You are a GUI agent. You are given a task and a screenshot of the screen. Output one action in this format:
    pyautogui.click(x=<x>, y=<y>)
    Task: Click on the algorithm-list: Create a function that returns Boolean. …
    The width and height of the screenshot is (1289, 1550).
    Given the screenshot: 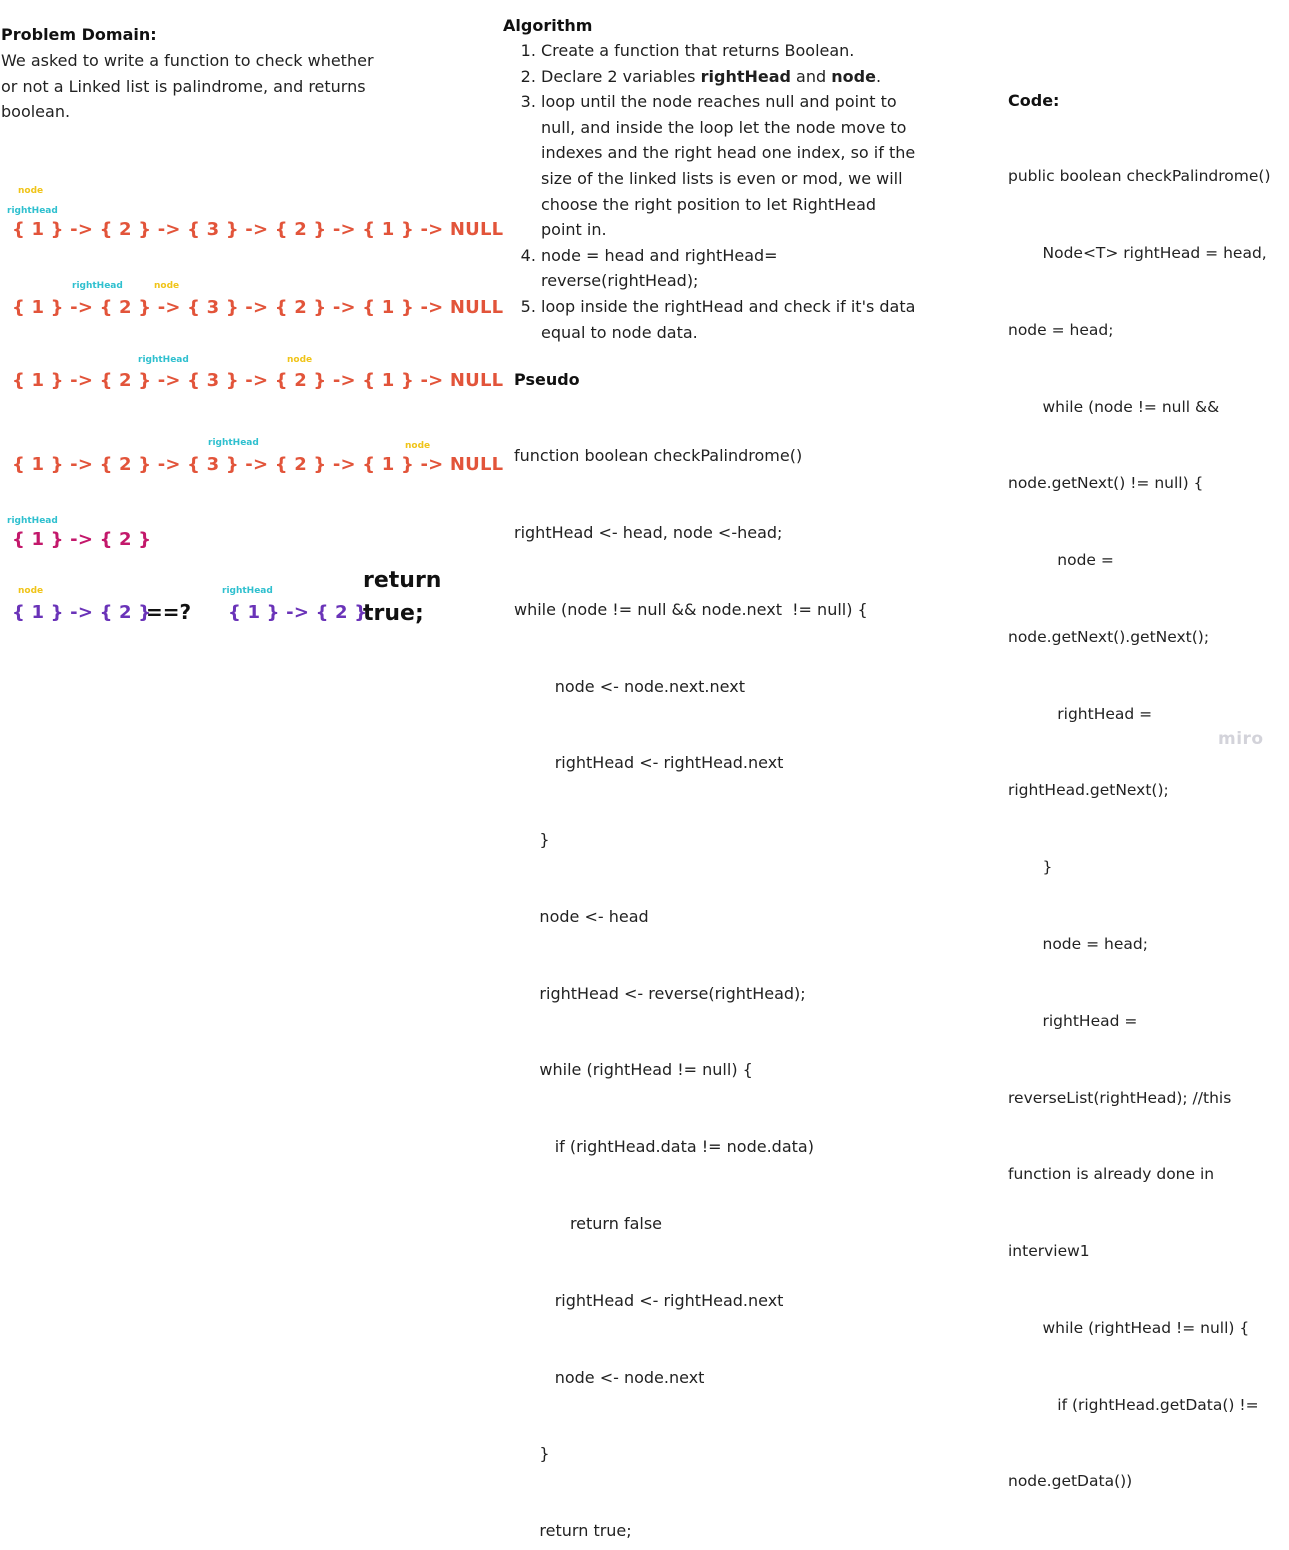 What is the action you would take?
    pyautogui.click(x=710, y=191)
    